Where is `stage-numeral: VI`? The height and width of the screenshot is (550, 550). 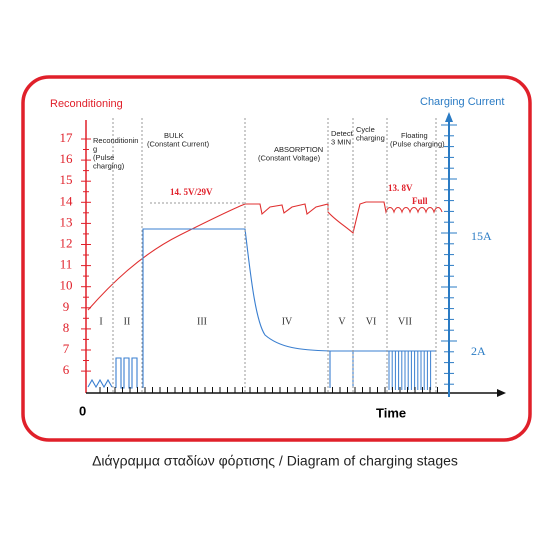
stage-numeral: VI is located at coordinates (371, 321).